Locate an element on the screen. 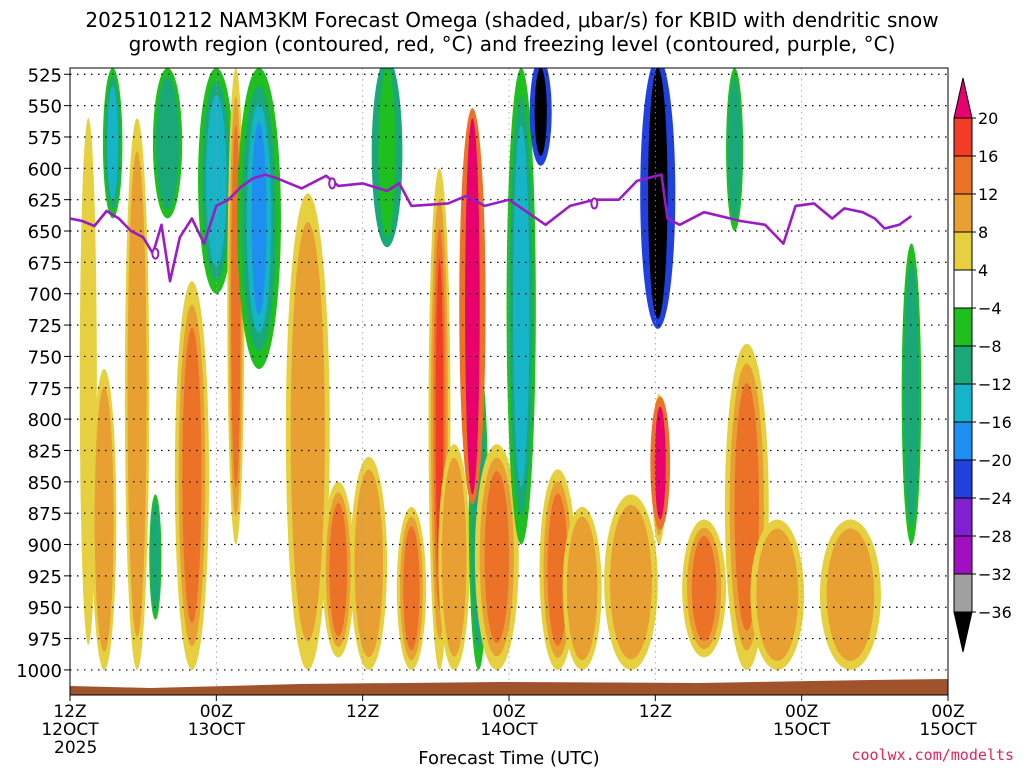 This screenshot has height=768, width=1024. source-credit: coolwx.com/modelts is located at coordinates (932, 755).